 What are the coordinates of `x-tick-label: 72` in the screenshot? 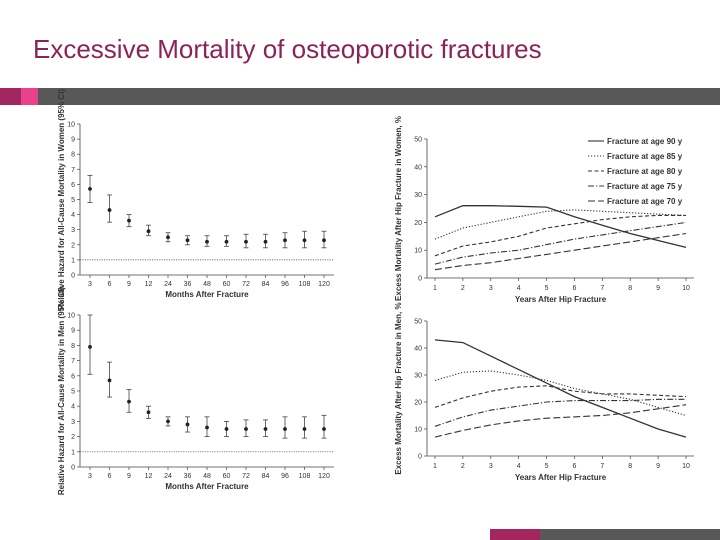 It's located at (246, 476).